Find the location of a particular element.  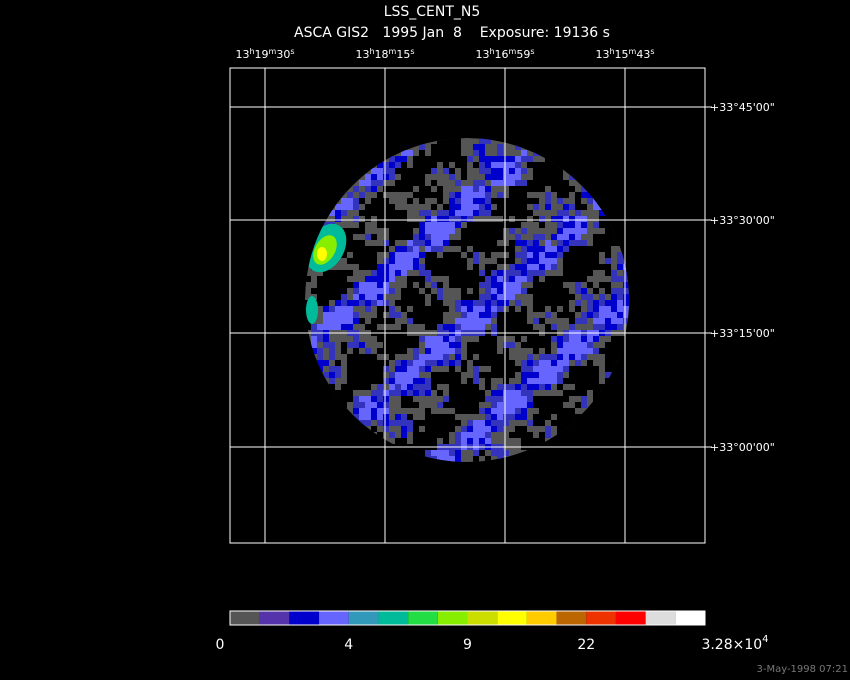

tick-text: 3.28×10 is located at coordinates (731, 645).